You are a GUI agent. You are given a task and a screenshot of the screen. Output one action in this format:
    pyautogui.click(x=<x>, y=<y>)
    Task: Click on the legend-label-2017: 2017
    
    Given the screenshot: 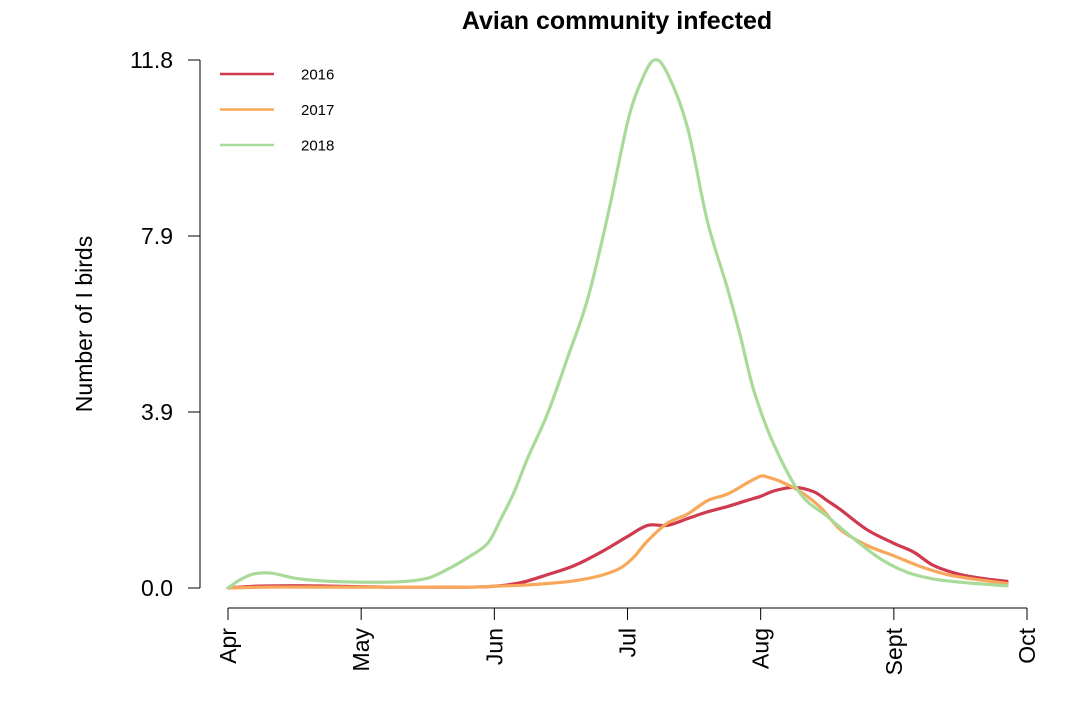 What is the action you would take?
    pyautogui.click(x=317, y=110)
    